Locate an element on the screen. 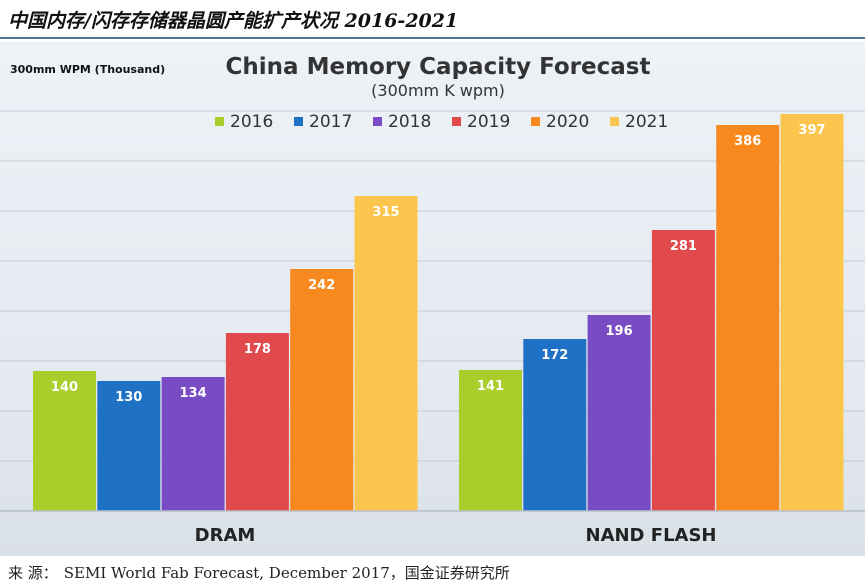 This screenshot has width=865, height=587. legend-swatch-2018 is located at coordinates (377, 121).